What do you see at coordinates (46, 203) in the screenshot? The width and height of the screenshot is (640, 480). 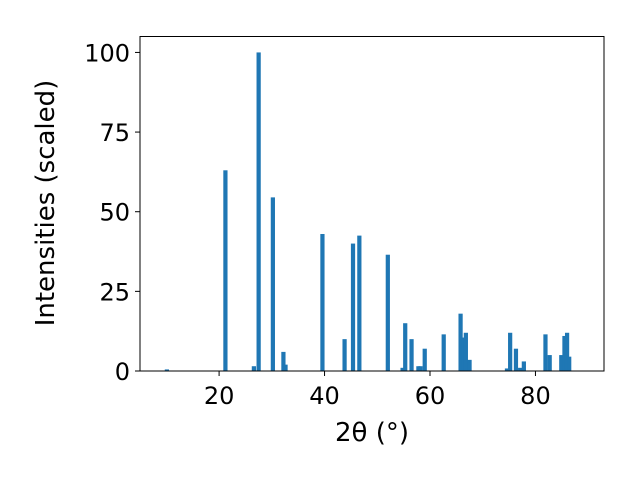 I see `y-axis-label: Intensities (scaled)` at bounding box center [46, 203].